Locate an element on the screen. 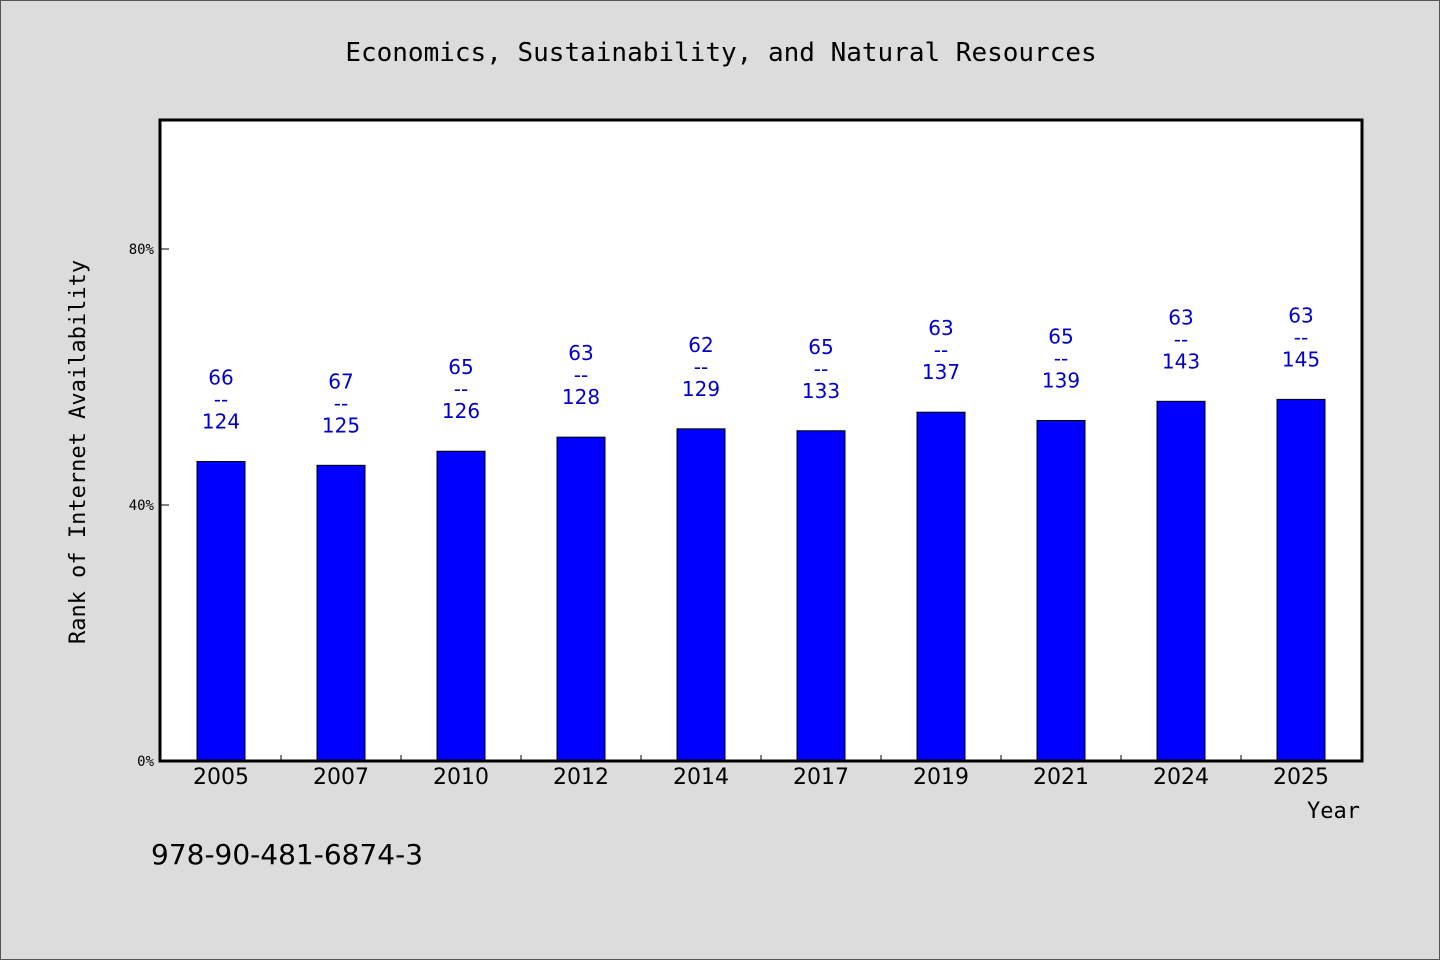 Image resolution: width=1440 pixels, height=960 pixels. data-label-top-2021: 65 is located at coordinates (1060, 337).